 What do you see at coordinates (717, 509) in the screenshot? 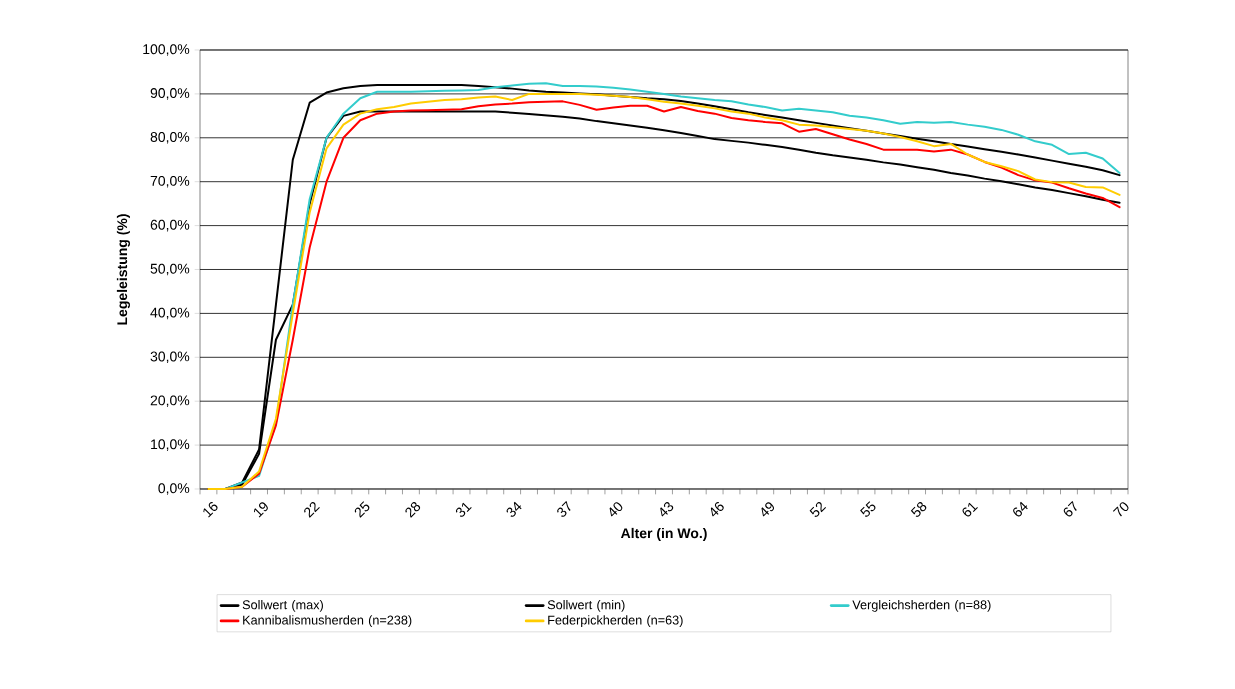
I see `x-tick-label: 46` at bounding box center [717, 509].